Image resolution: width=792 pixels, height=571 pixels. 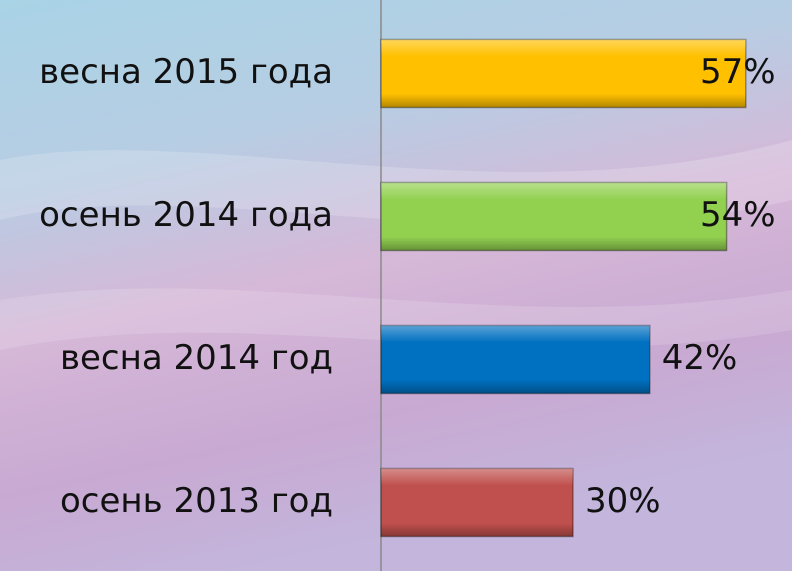 I want to click on value-label: 42%, so click(x=700, y=358).